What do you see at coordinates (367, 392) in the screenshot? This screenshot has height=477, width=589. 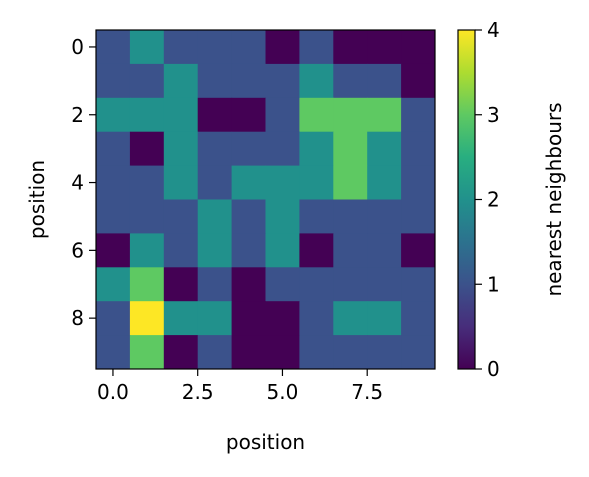 I see `x-tick-label: 7.5` at bounding box center [367, 392].